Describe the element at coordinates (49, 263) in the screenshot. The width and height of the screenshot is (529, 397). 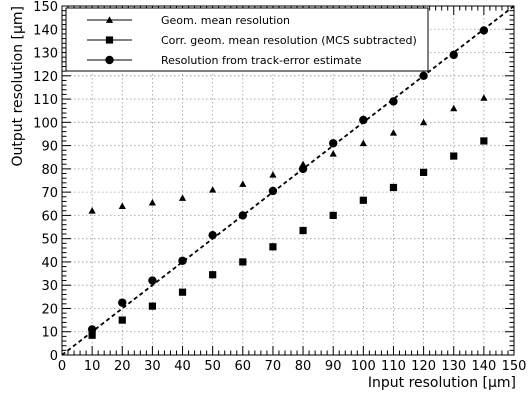
I see `y-tick-label: 40` at that location.